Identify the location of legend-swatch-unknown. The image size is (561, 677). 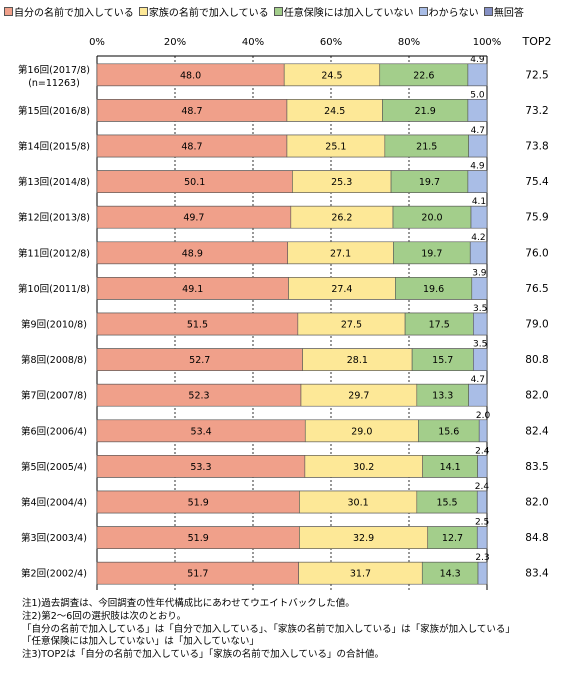
(423, 11).